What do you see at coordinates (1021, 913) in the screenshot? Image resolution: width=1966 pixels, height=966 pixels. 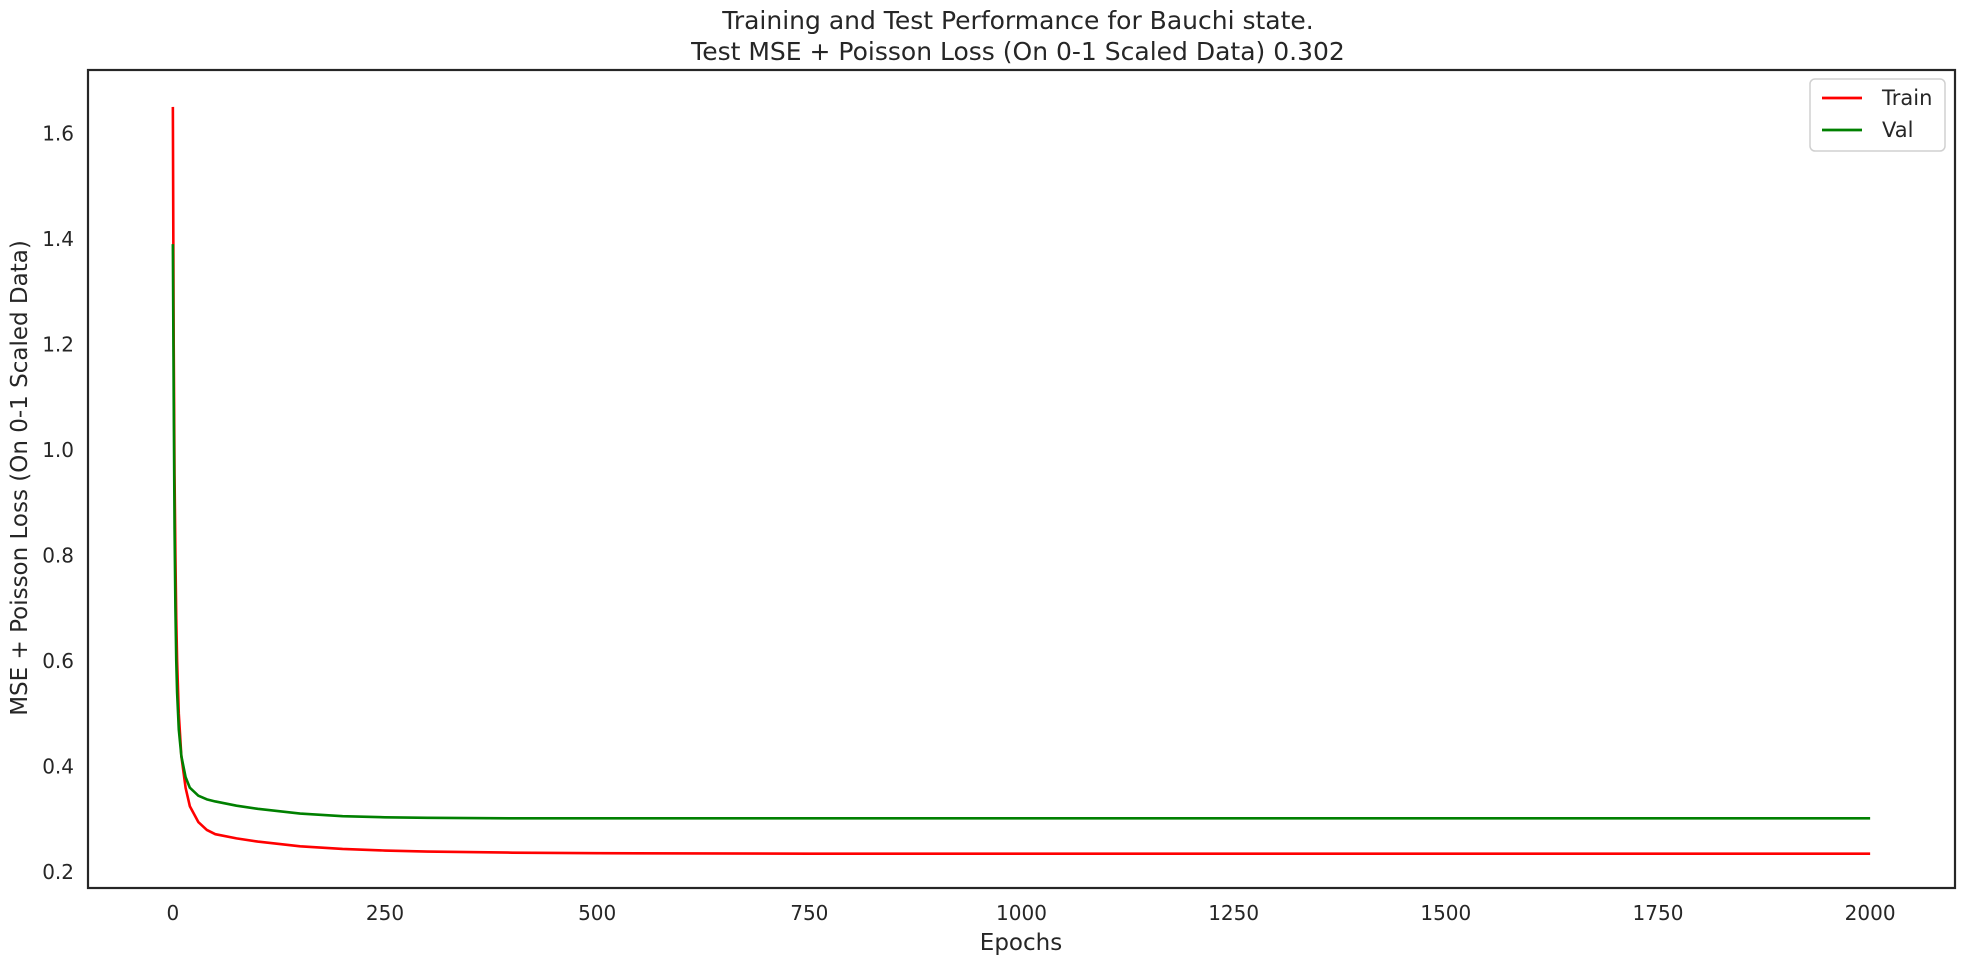 I see `x-tick-label: 1000` at bounding box center [1021, 913].